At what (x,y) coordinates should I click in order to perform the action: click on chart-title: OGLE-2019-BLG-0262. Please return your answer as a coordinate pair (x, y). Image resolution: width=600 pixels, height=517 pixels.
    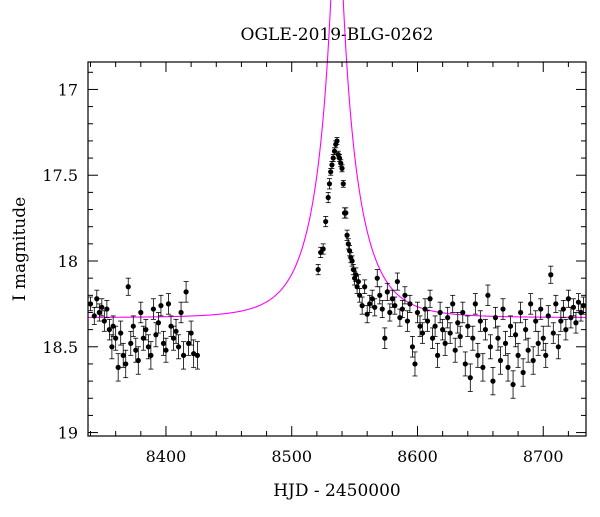
    Looking at the image, I should click on (337, 35).